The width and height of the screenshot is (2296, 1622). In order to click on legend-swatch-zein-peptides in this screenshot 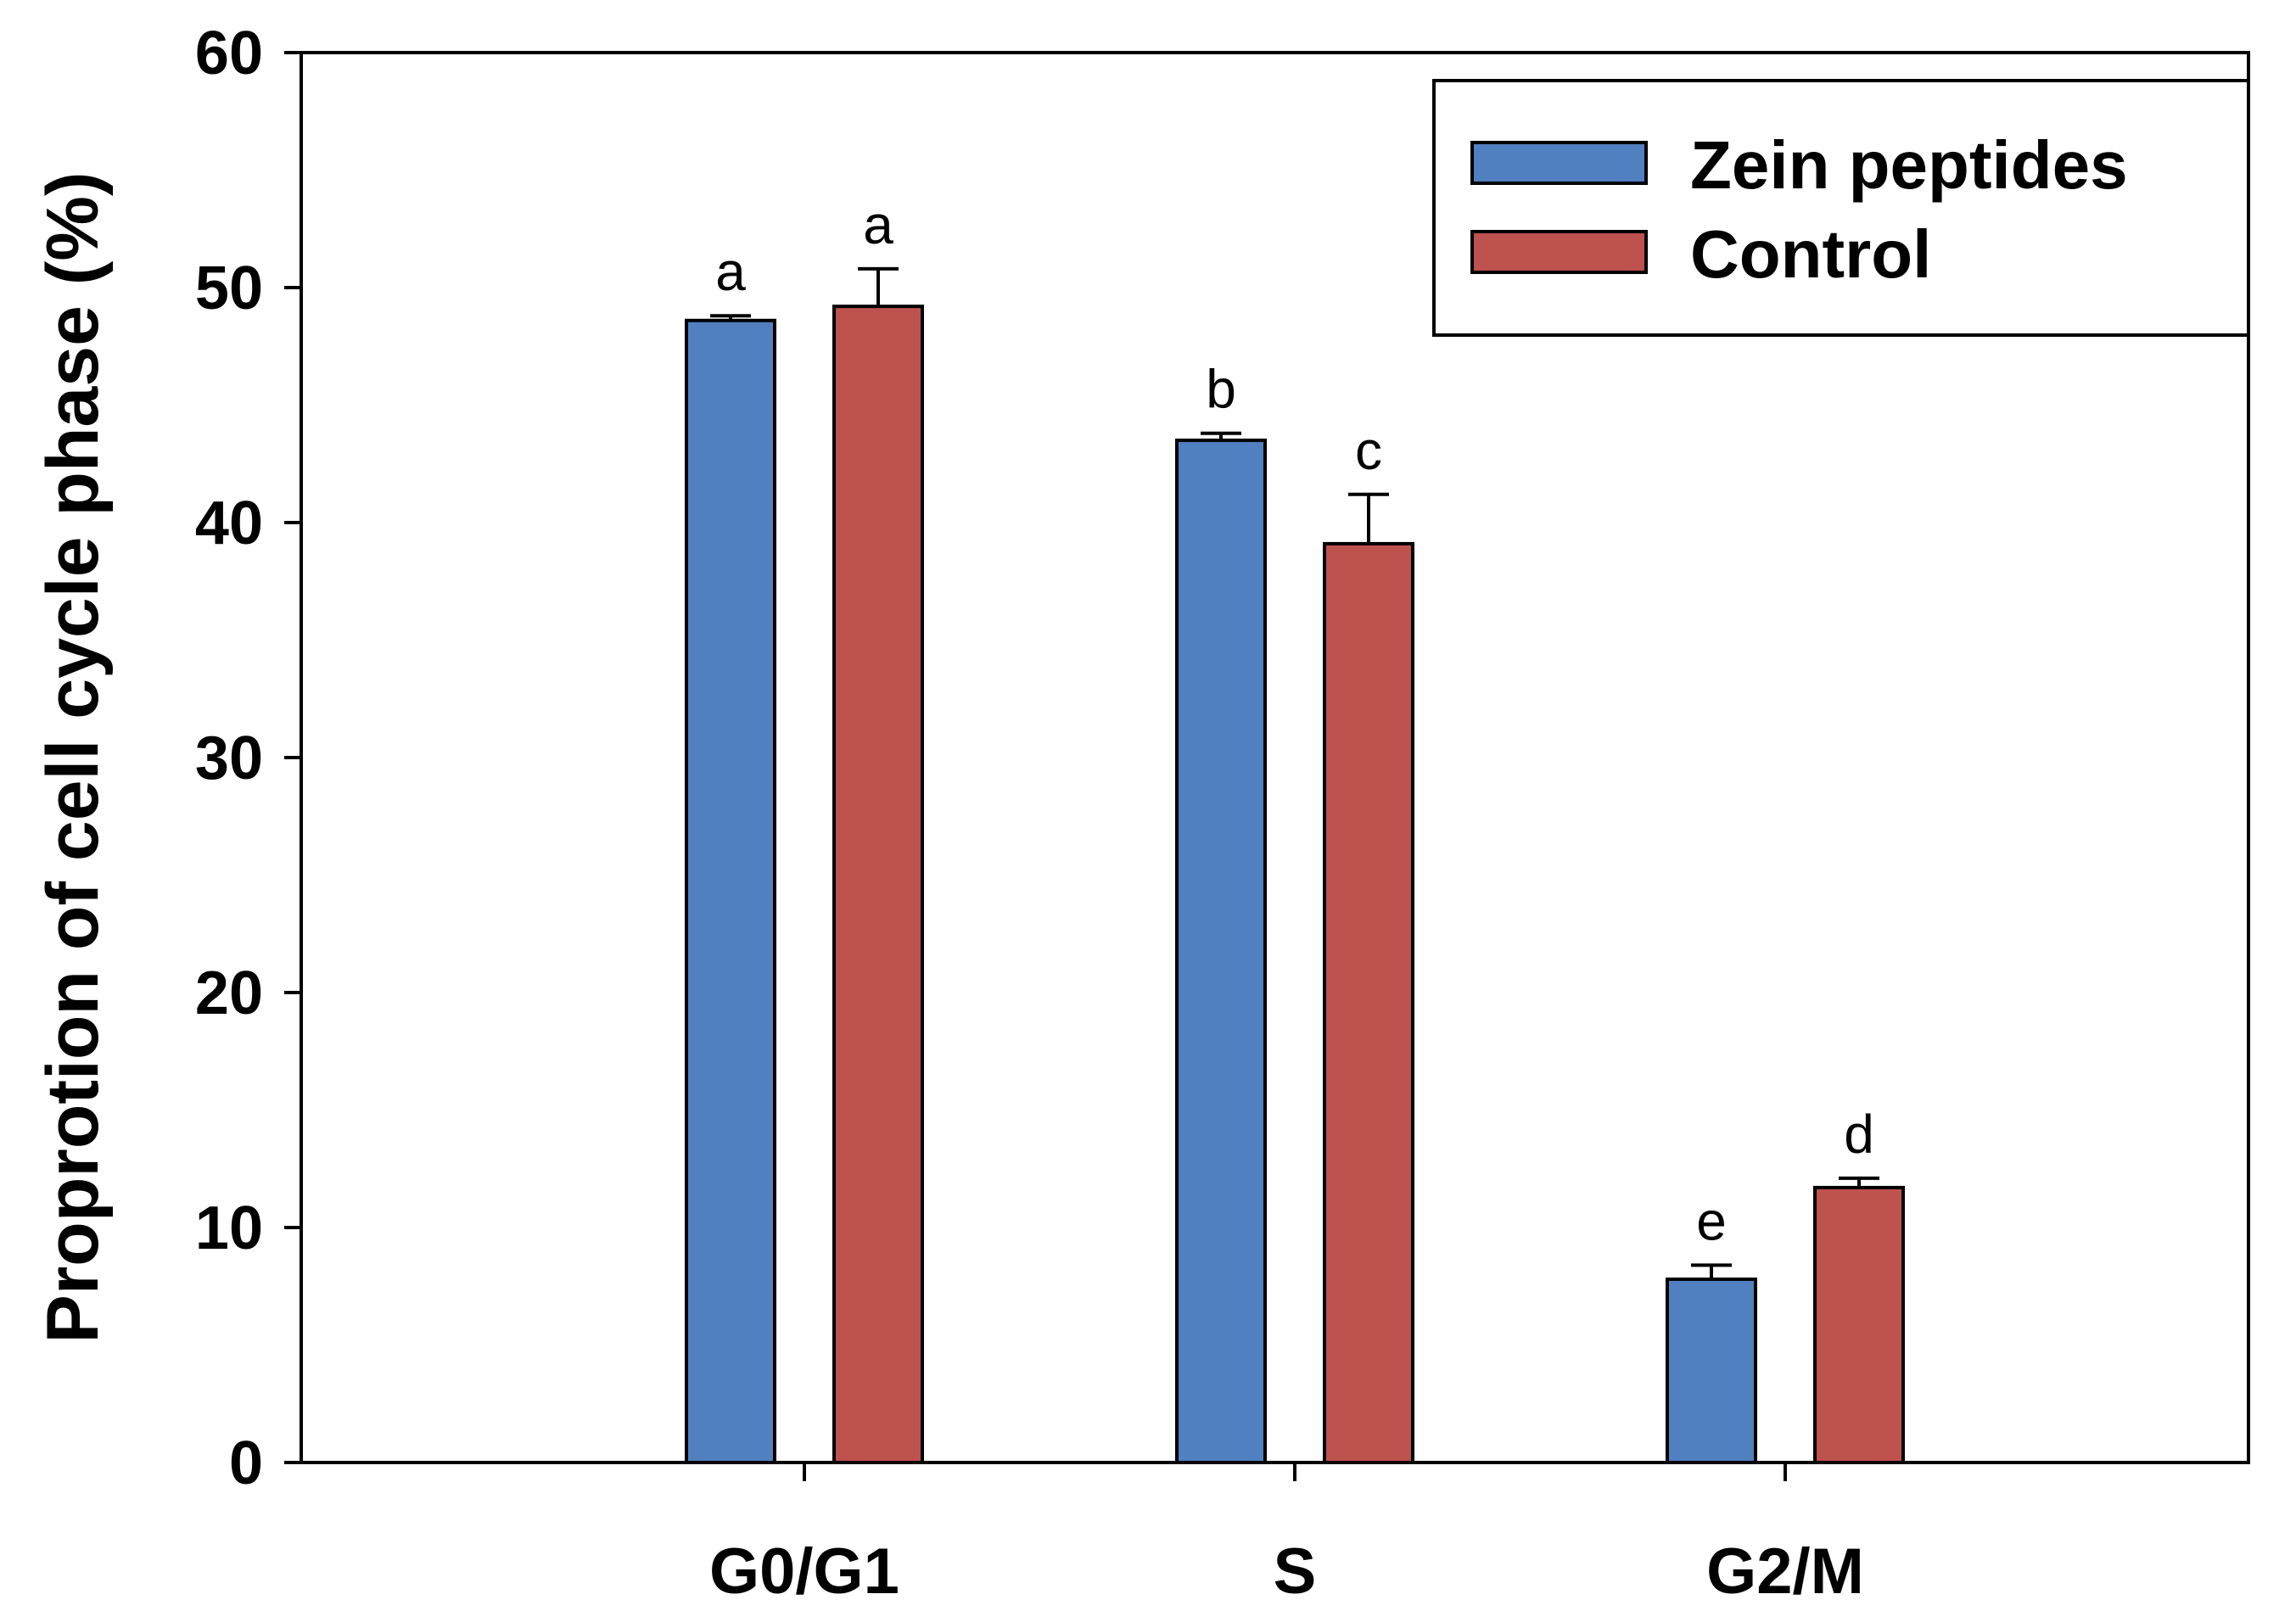, I will do `click(1559, 163)`.